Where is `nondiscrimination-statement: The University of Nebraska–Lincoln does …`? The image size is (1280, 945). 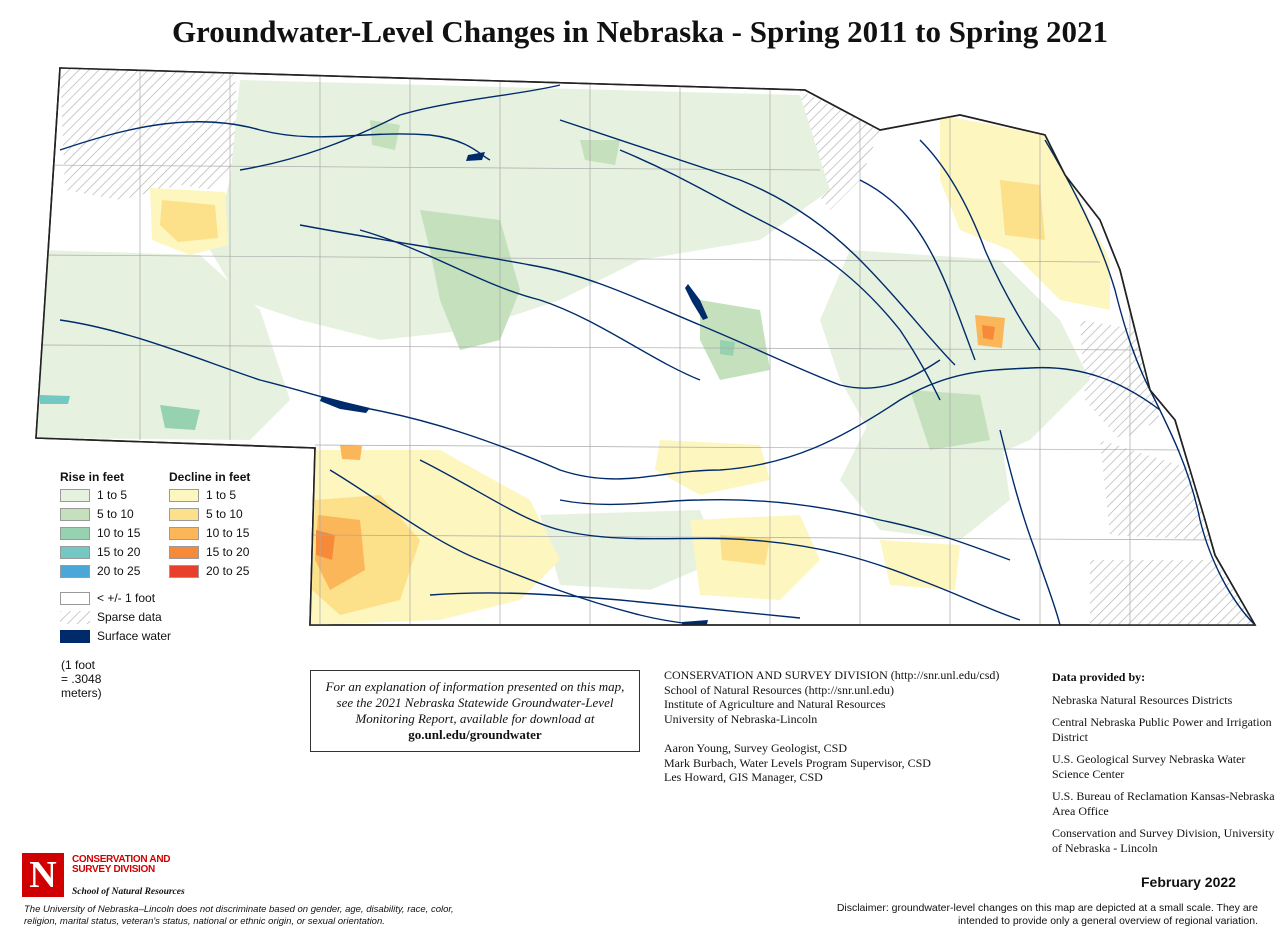
nondiscrimination-statement: The University of Nebraska–Lincoln does … is located at coordinates (239, 915).